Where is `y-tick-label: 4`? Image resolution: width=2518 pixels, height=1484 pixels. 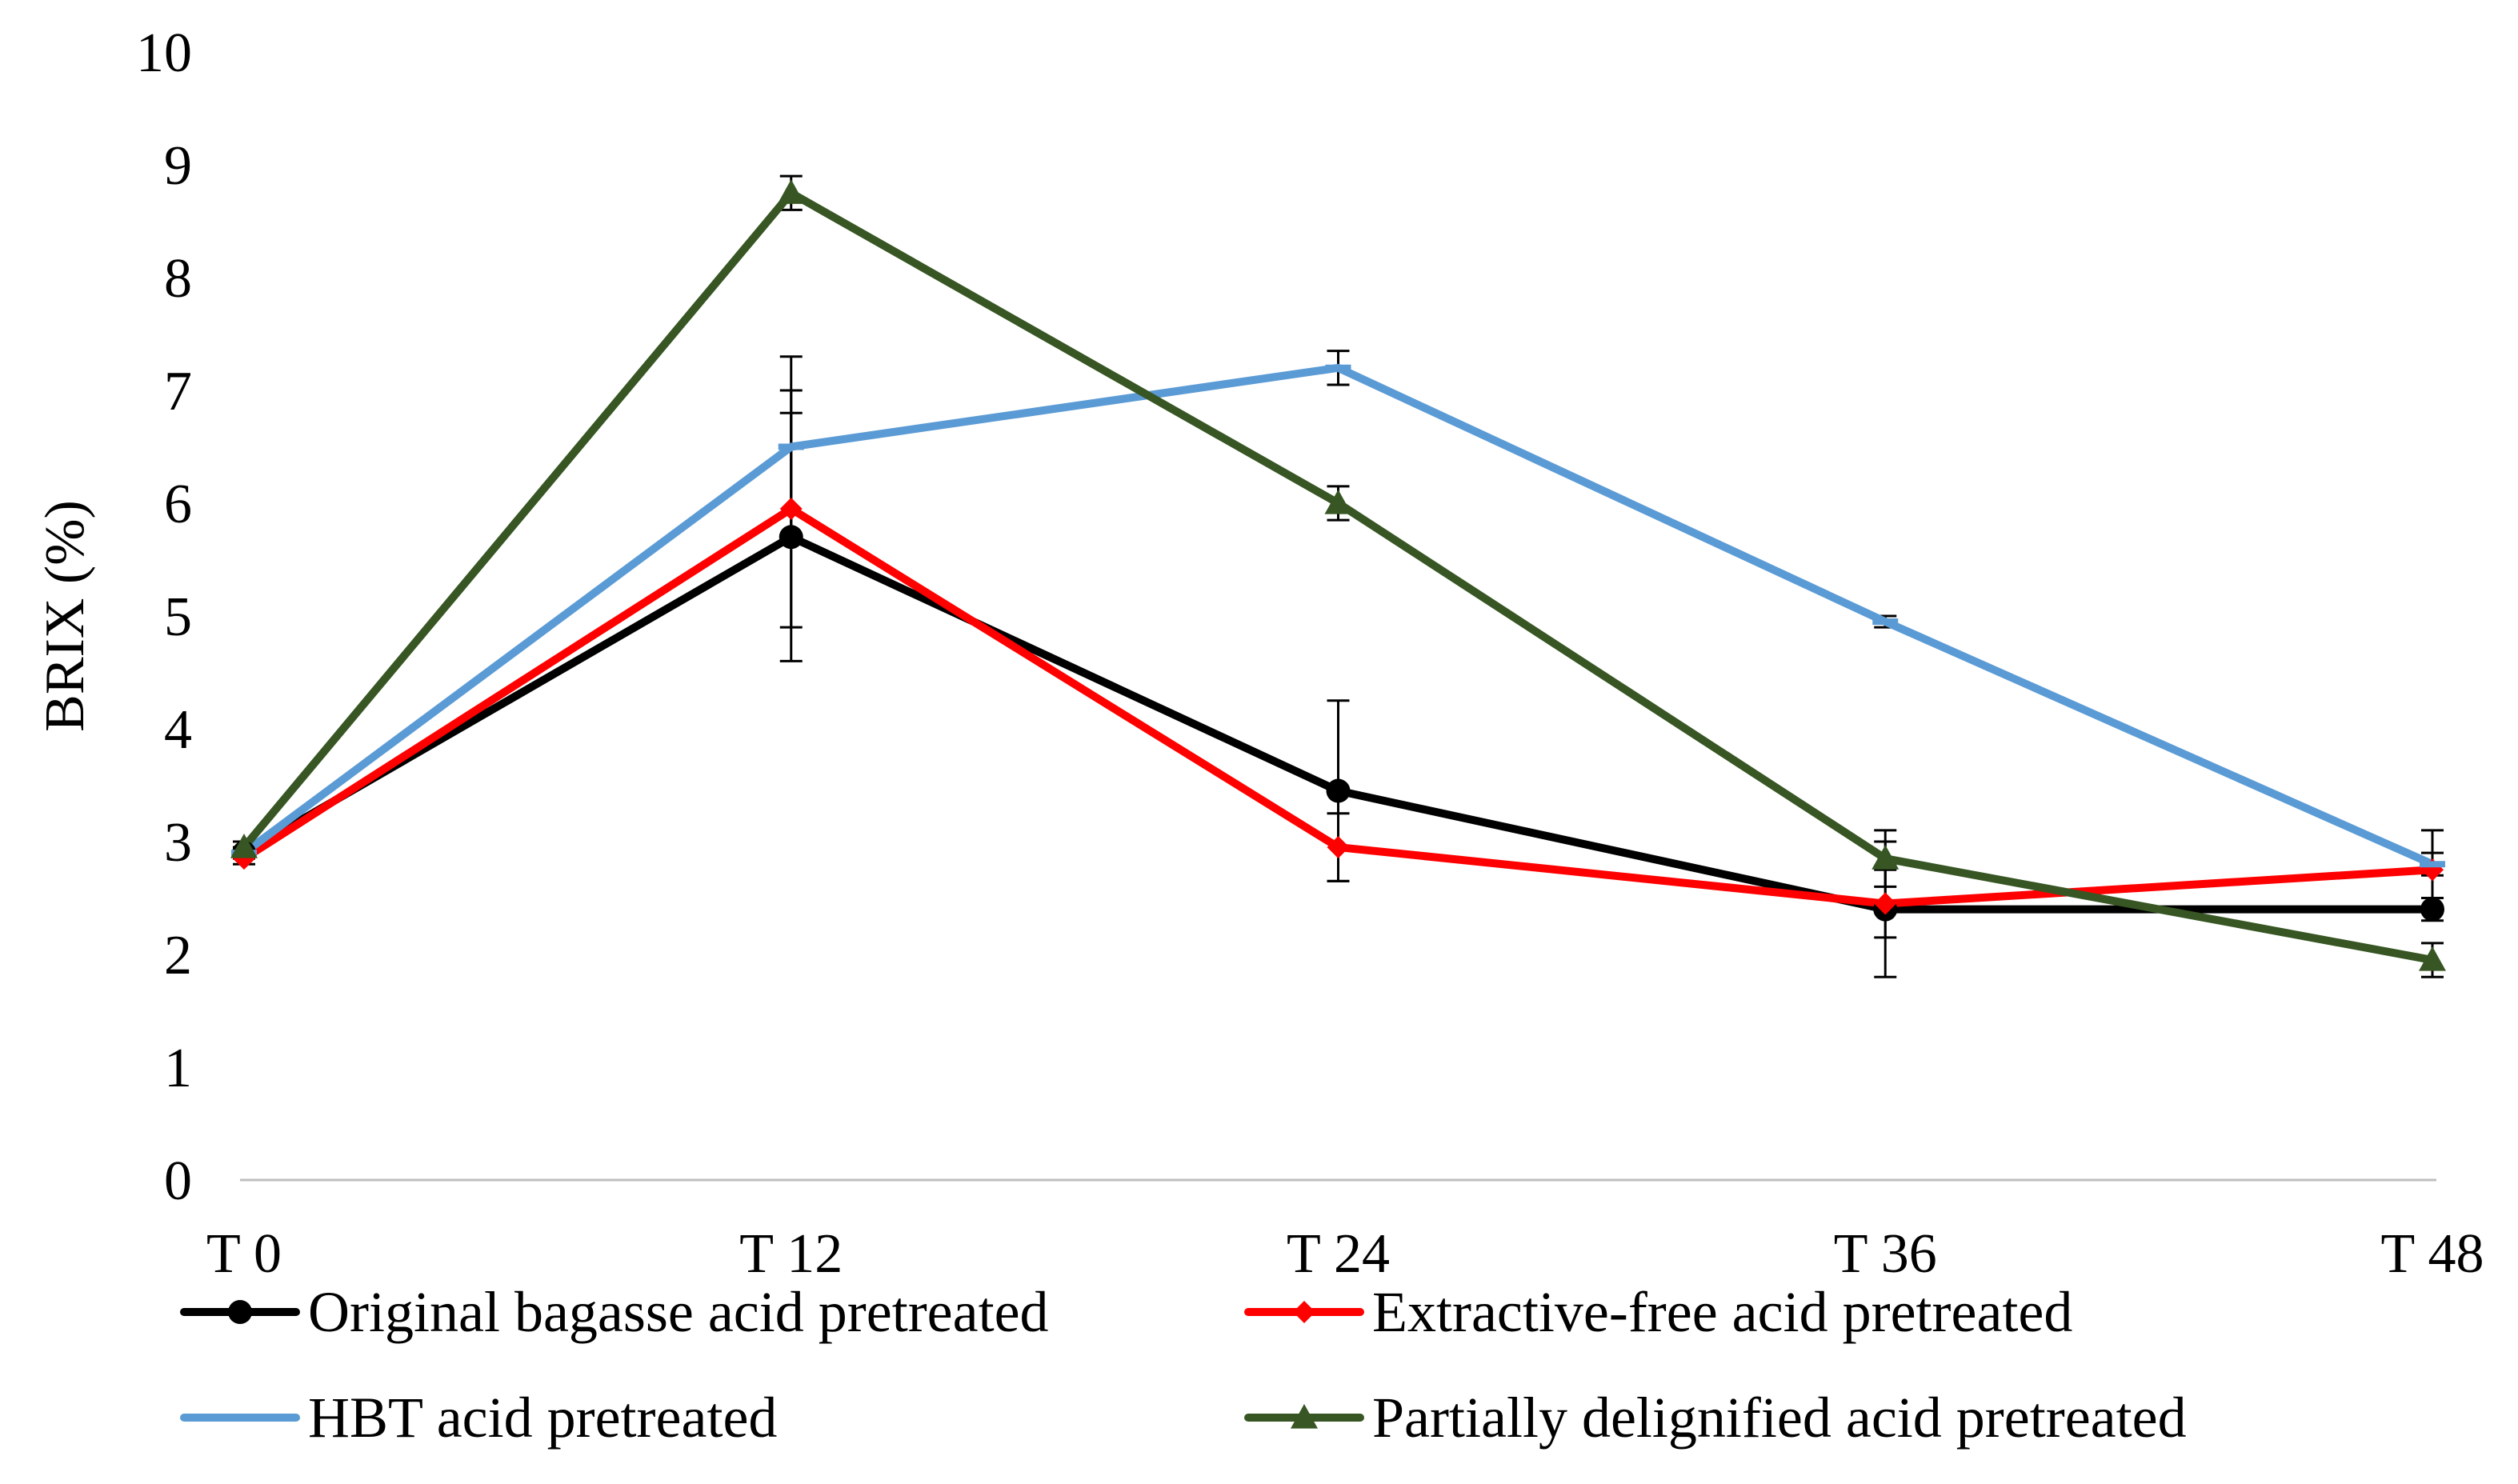
y-tick-label: 4 is located at coordinates (178, 730).